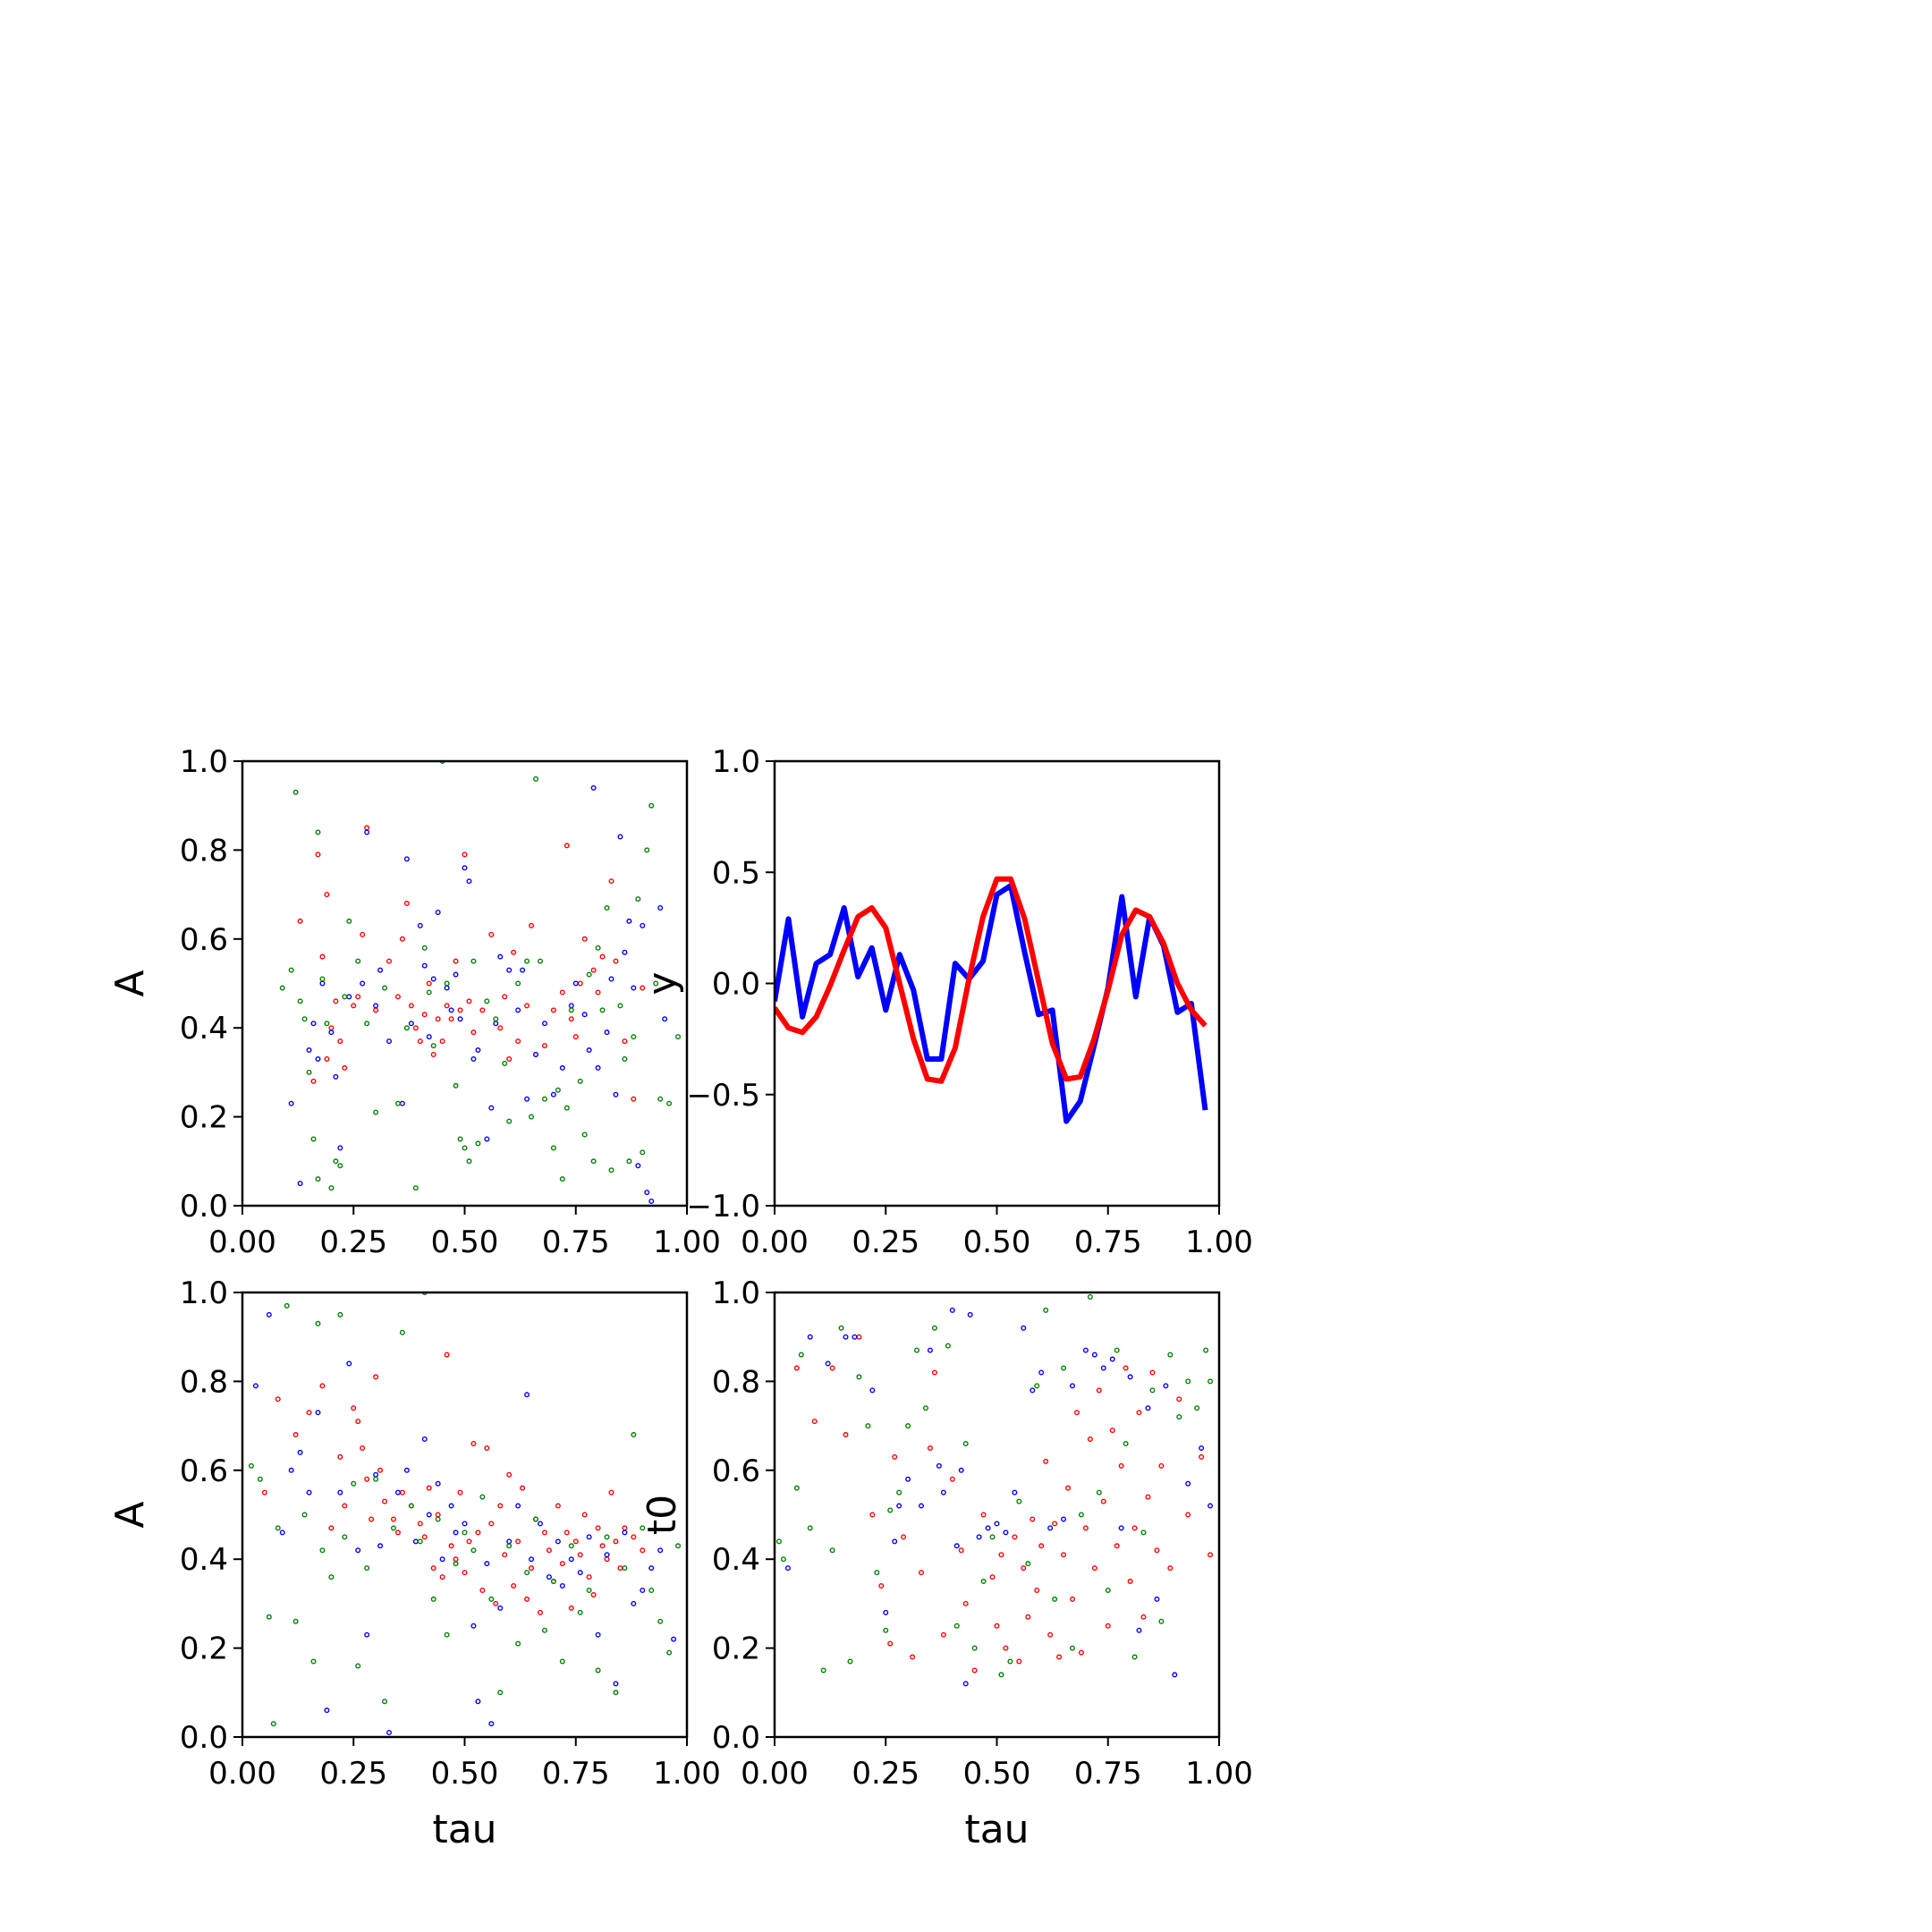 Image resolution: width=1932 pixels, height=1932 pixels. I want to click on y-tick-label: 1.0, so click(736, 762).